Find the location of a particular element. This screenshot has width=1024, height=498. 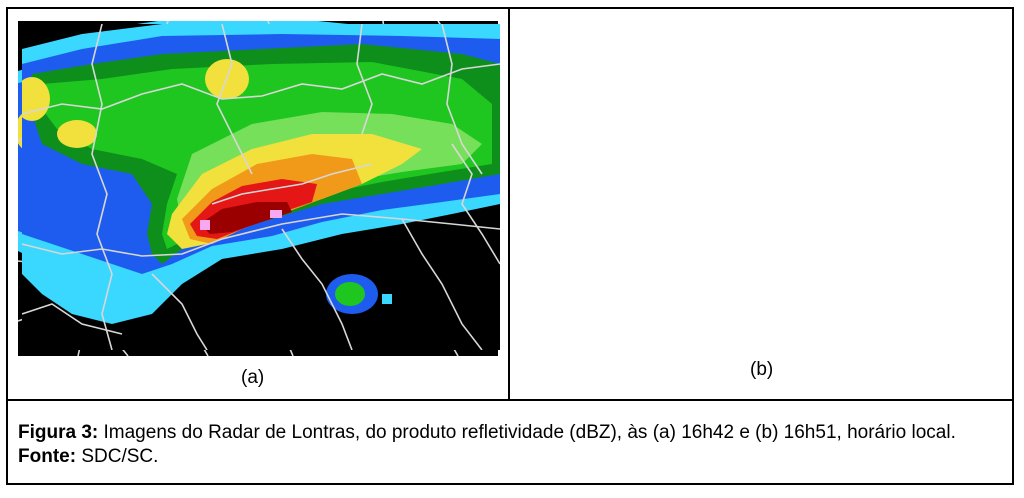

source-label: Fonte: is located at coordinates (47, 456).